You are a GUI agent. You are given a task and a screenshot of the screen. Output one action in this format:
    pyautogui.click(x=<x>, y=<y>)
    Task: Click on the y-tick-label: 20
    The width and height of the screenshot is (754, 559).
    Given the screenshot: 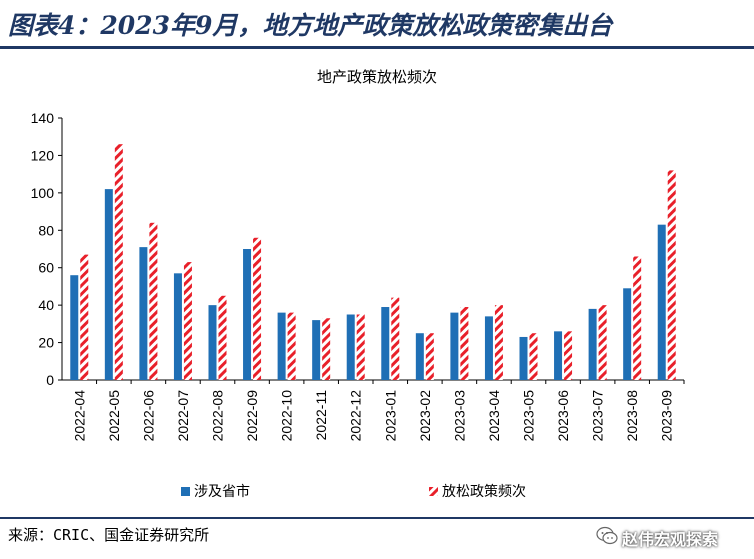 What is the action you would take?
    pyautogui.click(x=46, y=343)
    